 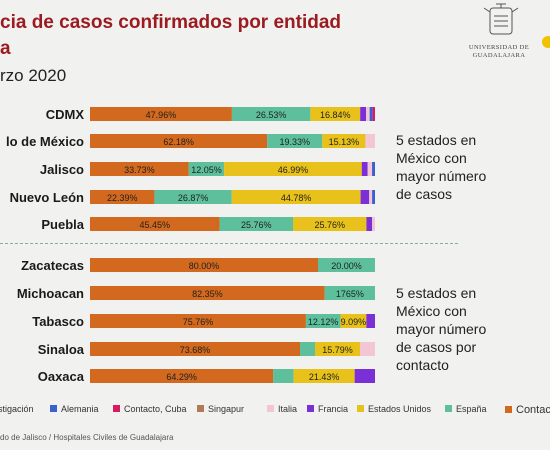 What do you see at coordinates (288, 409) in the screenshot?
I see `legend-label: Italia` at bounding box center [288, 409].